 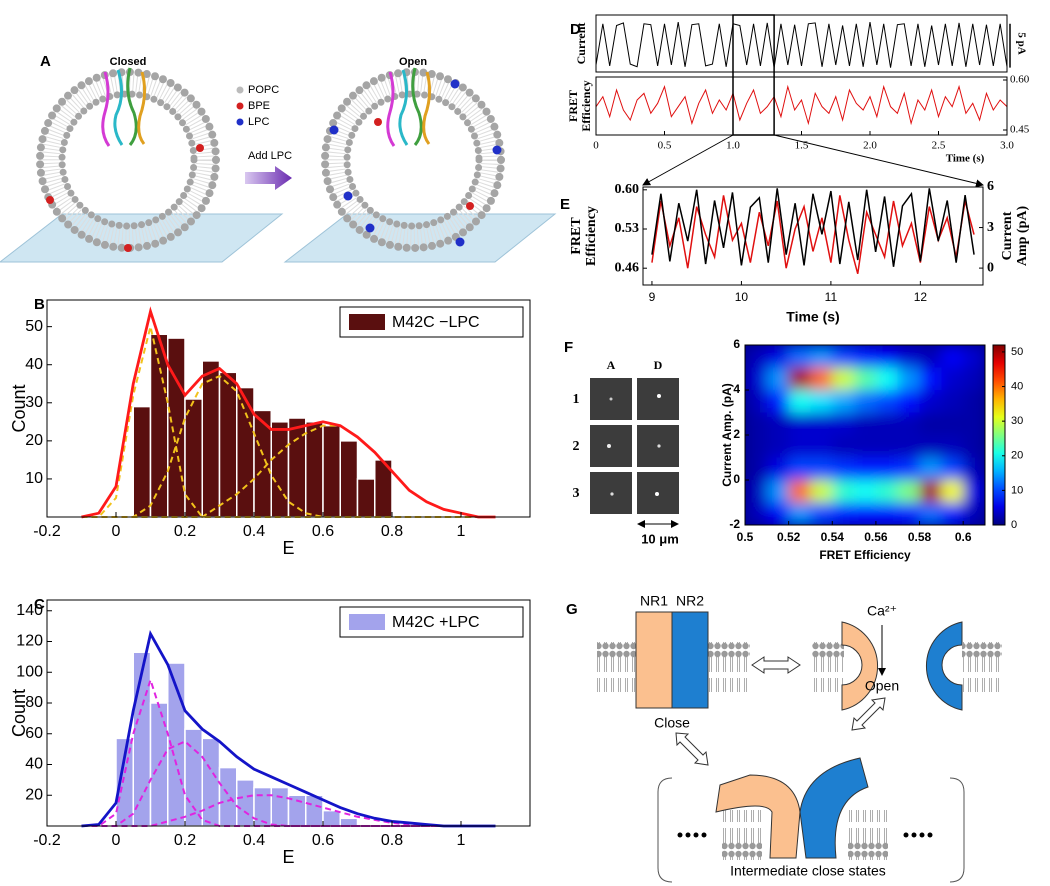 What do you see at coordinates (1017, 421) in the screenshot?
I see `colorbar-tick-label: 30` at bounding box center [1017, 421].